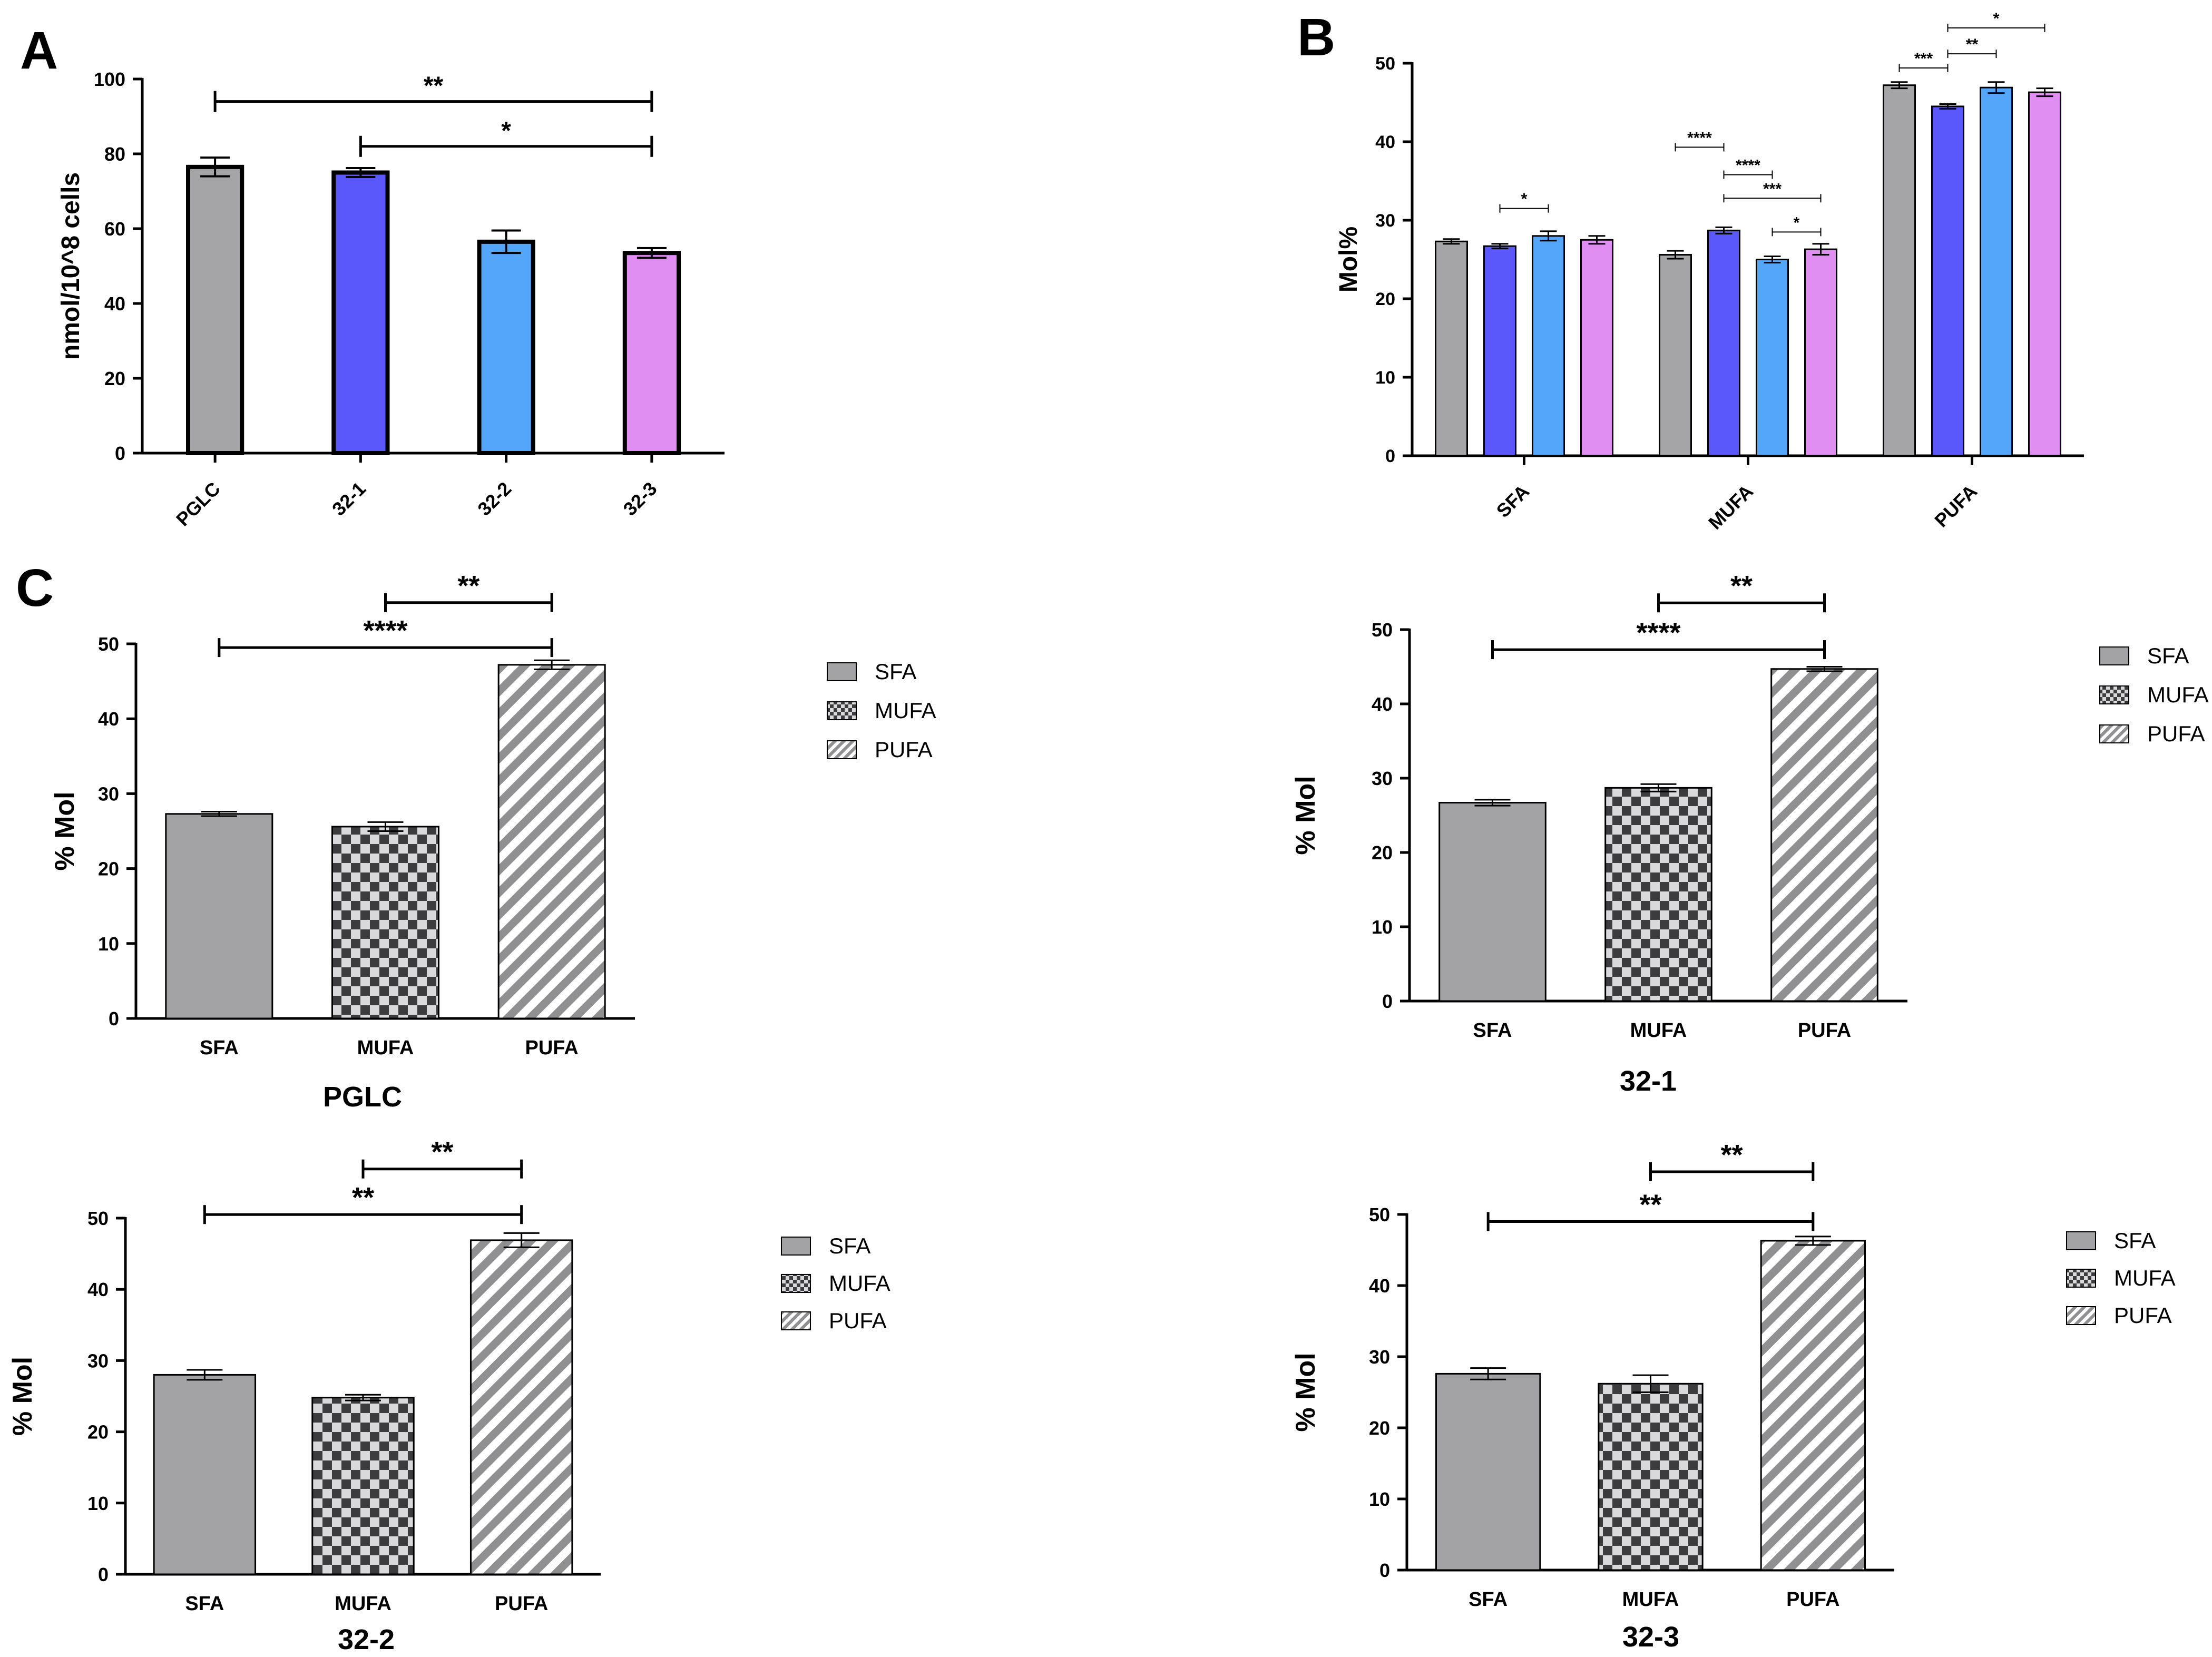 Image resolution: width=2212 pixels, height=1657 pixels. What do you see at coordinates (98, 1432) in the screenshot?
I see `panel-c-32-2-y-tick-label: 20` at bounding box center [98, 1432].